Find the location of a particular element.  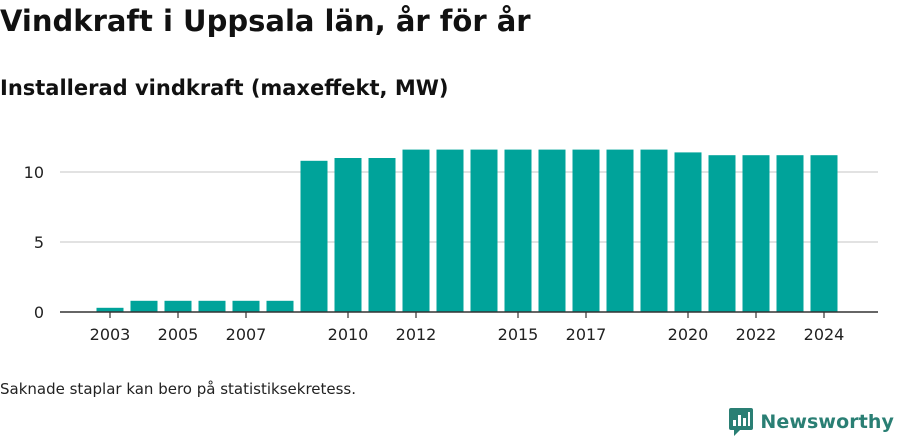

chart-title: Vindkraft i Uppsala län, år för år is located at coordinates (265, 21).